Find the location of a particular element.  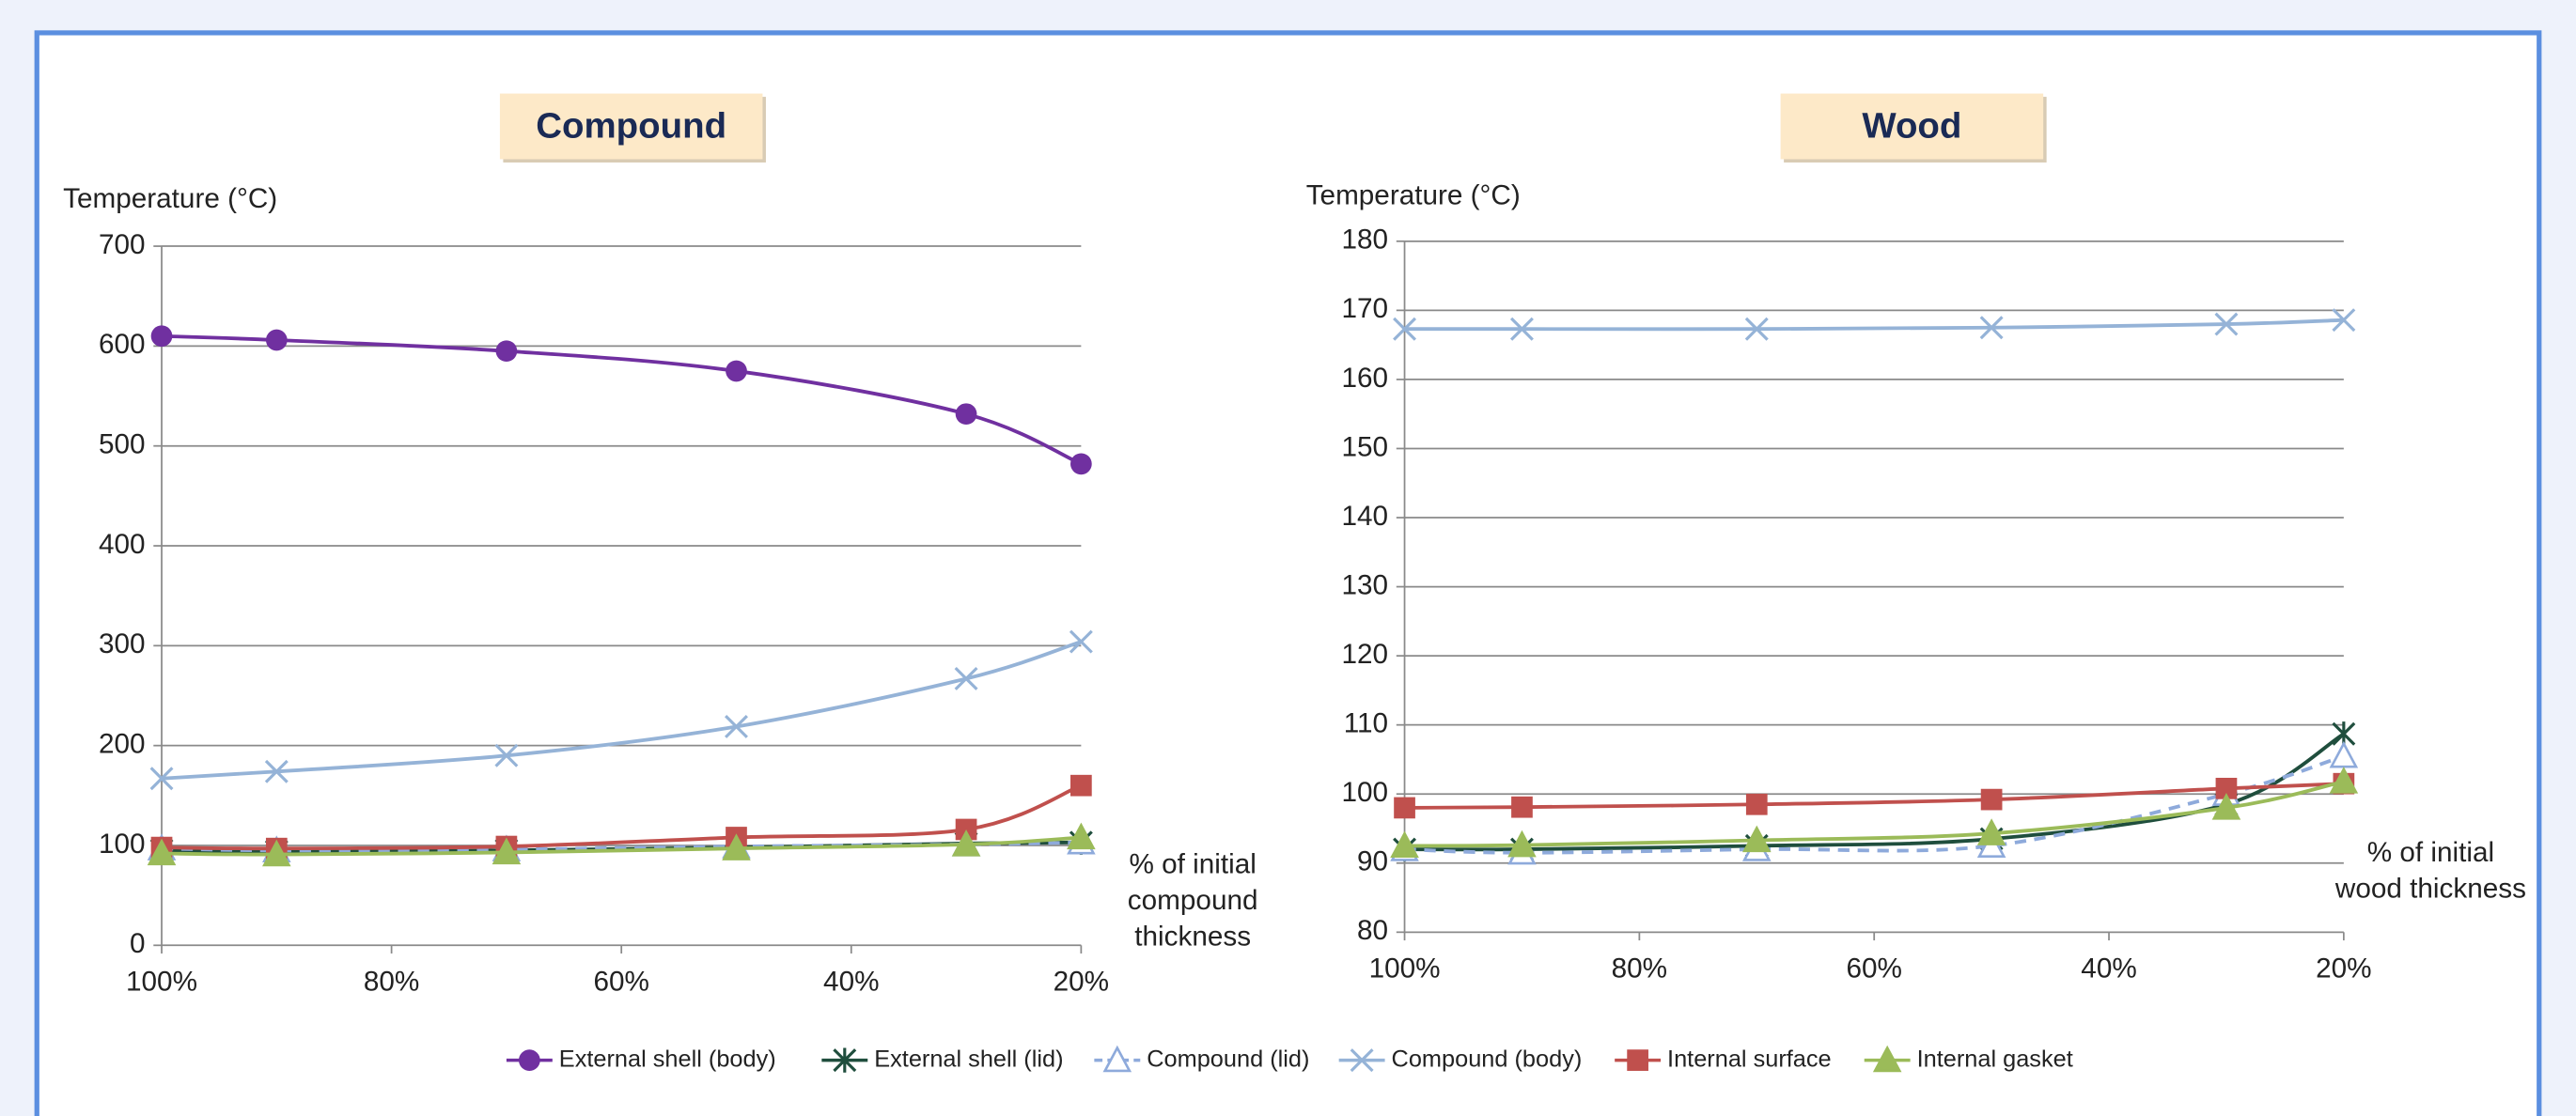

y-tick-label: 600 is located at coordinates (122, 344).